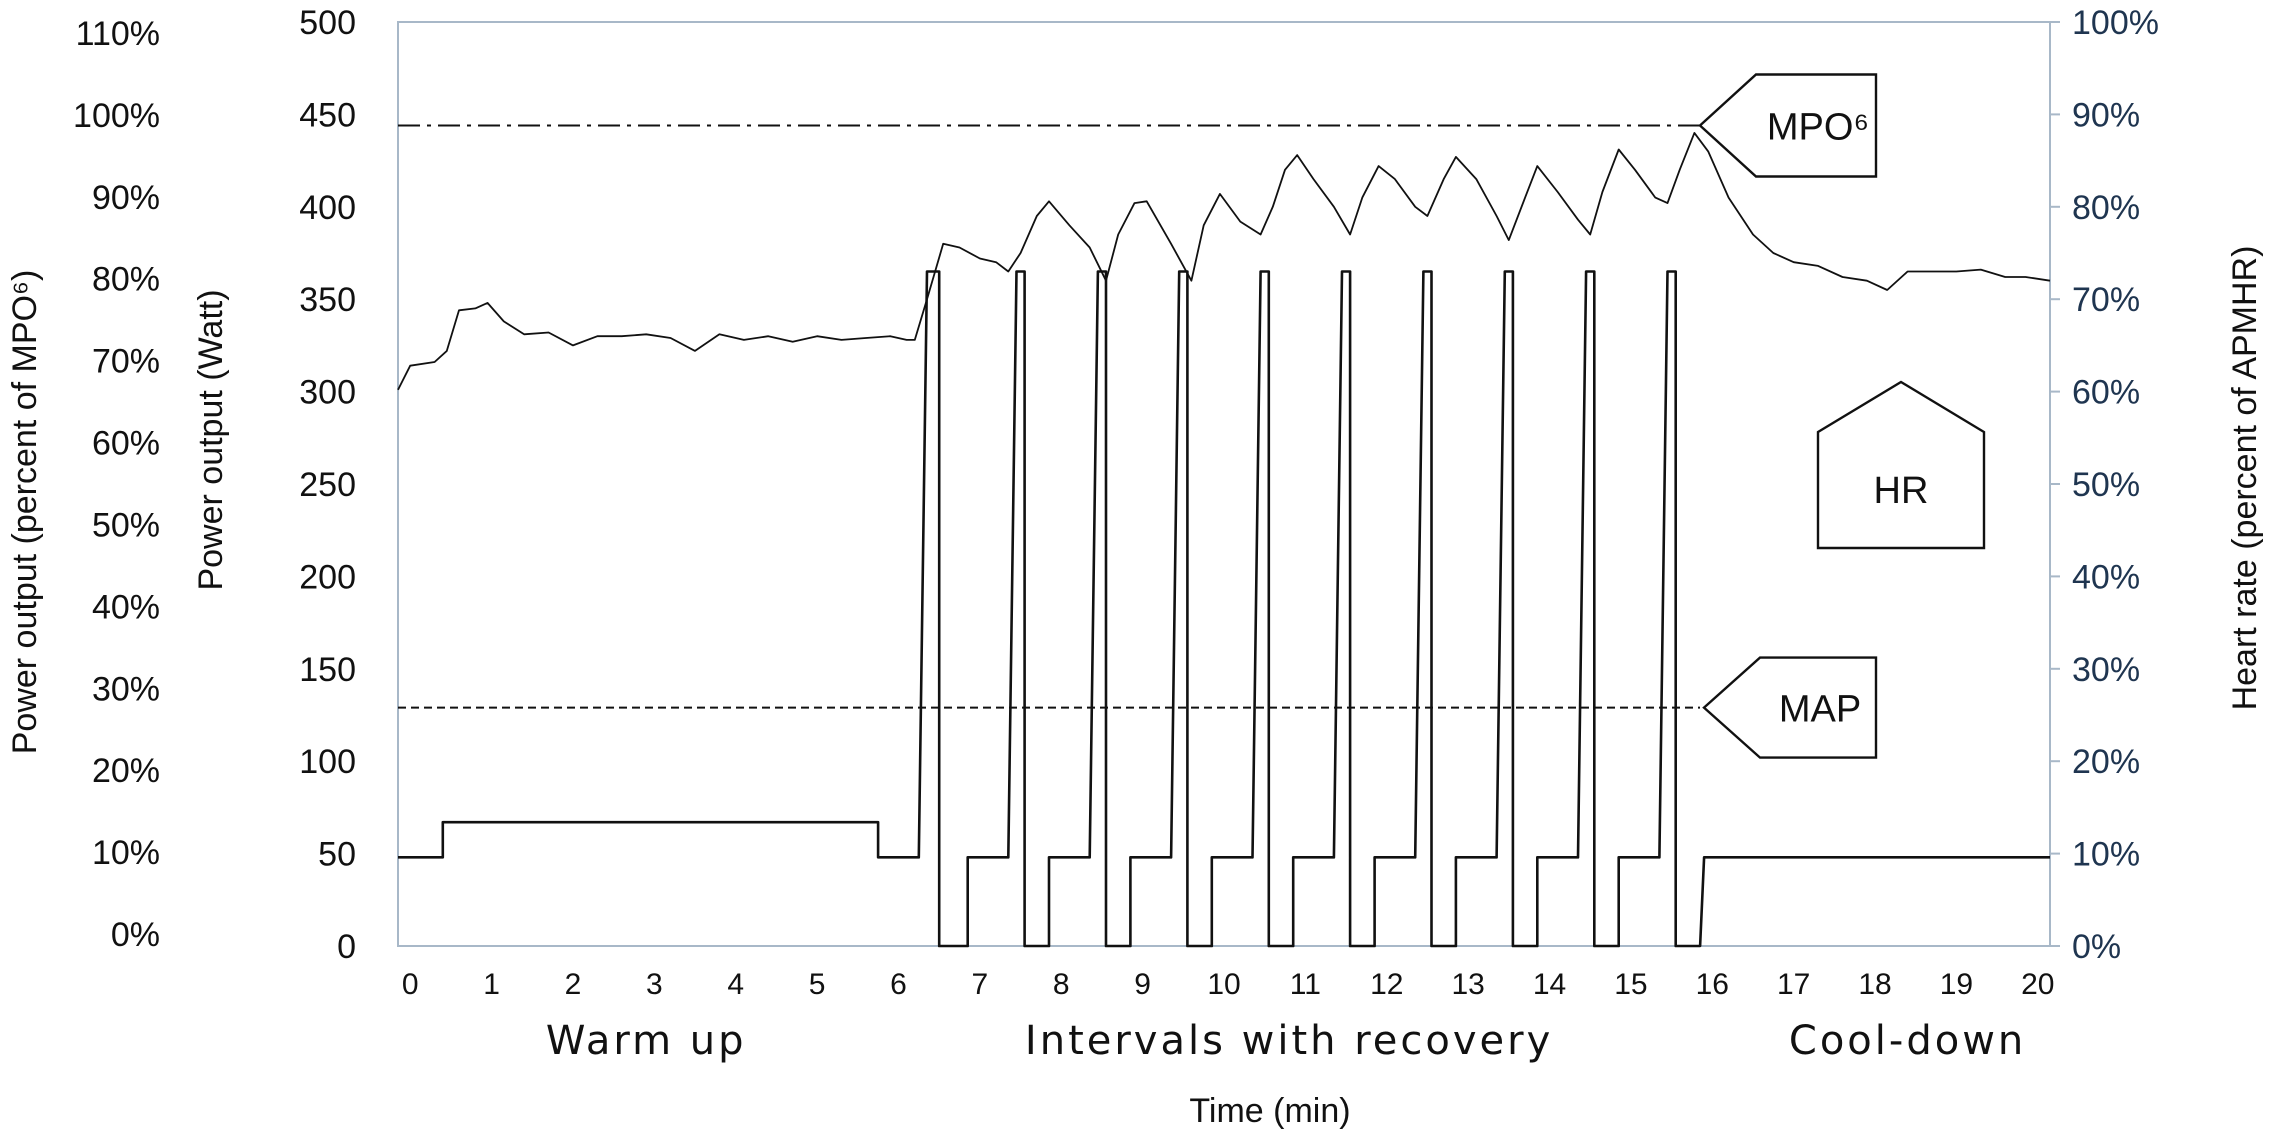 The image size is (2270, 1140). What do you see at coordinates (1467, 984) in the screenshot?
I see `x-tick-label: 13` at bounding box center [1467, 984].